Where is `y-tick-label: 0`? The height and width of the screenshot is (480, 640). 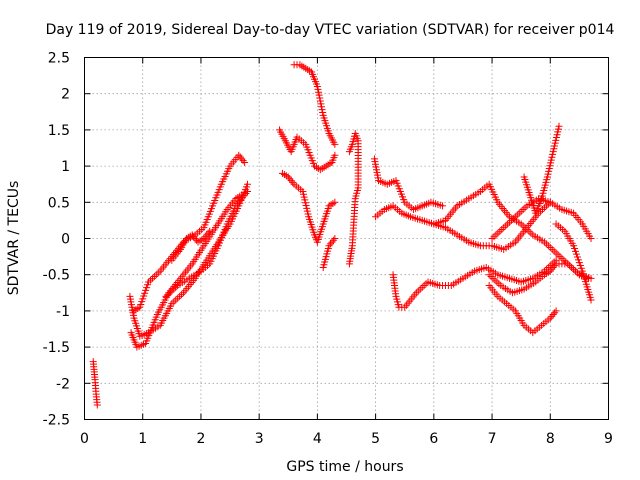 y-tick-label: 0 is located at coordinates (65, 240).